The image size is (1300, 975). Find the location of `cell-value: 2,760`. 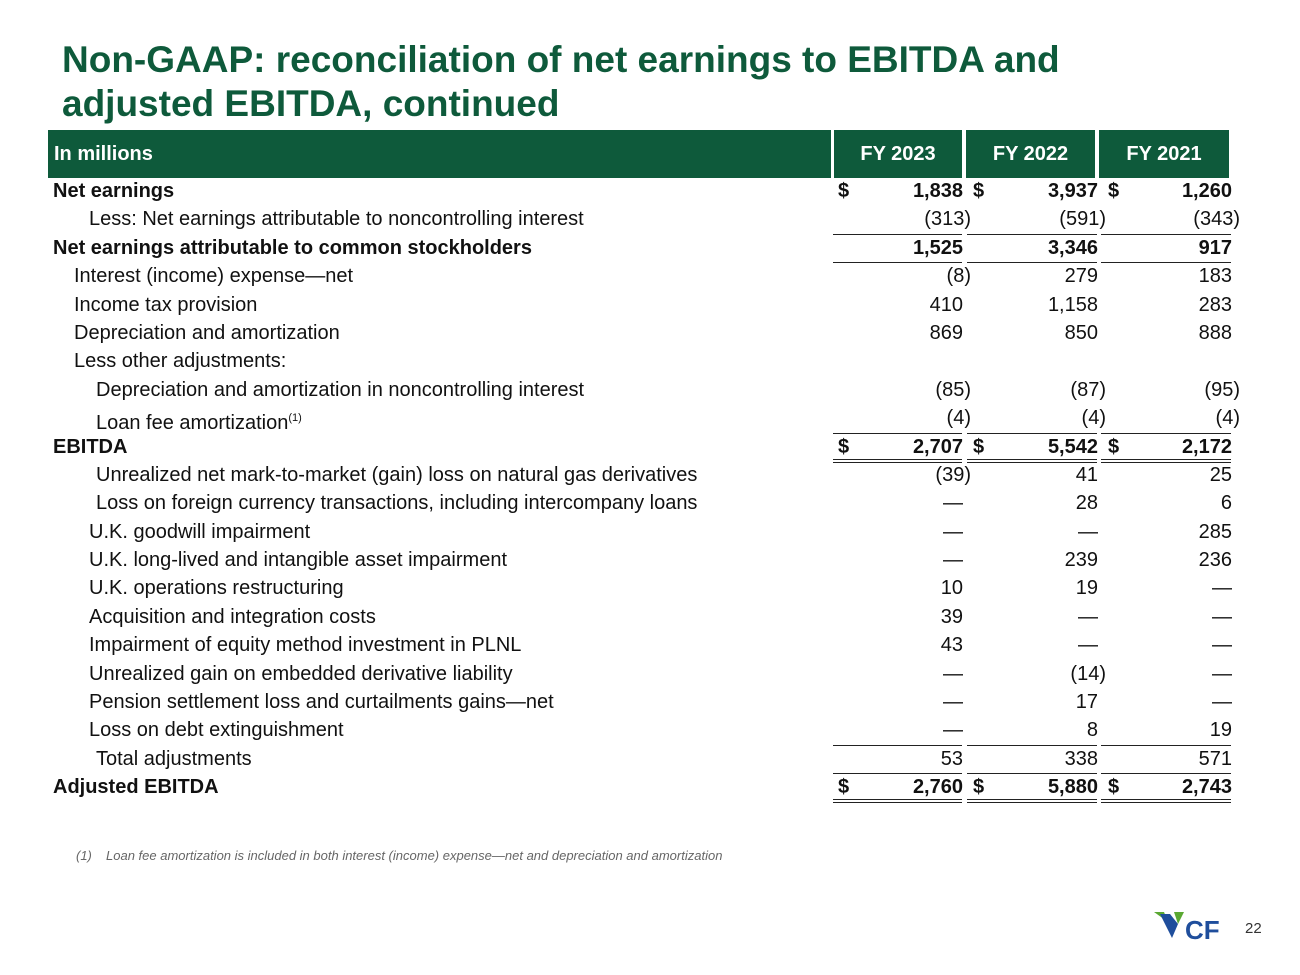

cell-value: 2,760 is located at coordinates (937, 787).